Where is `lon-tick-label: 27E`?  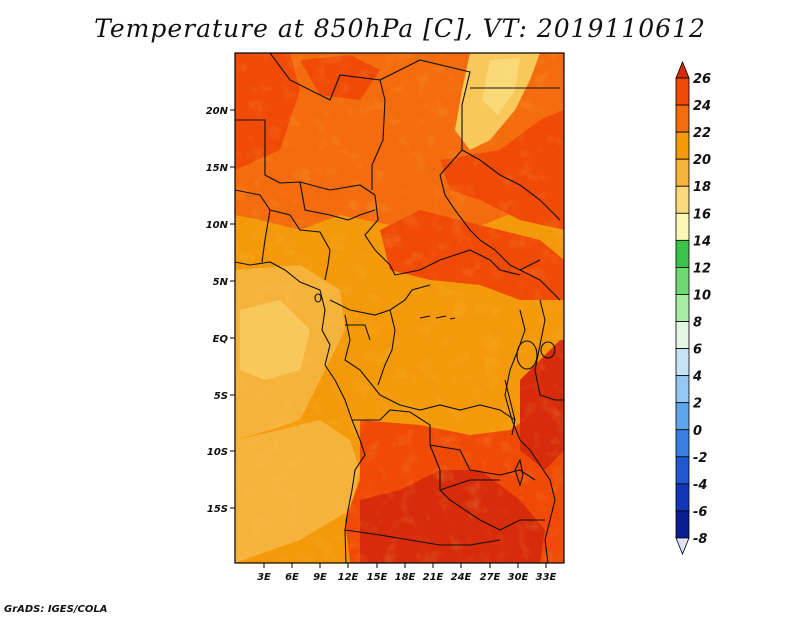
lon-tick-label: 27E is located at coordinates (490, 577).